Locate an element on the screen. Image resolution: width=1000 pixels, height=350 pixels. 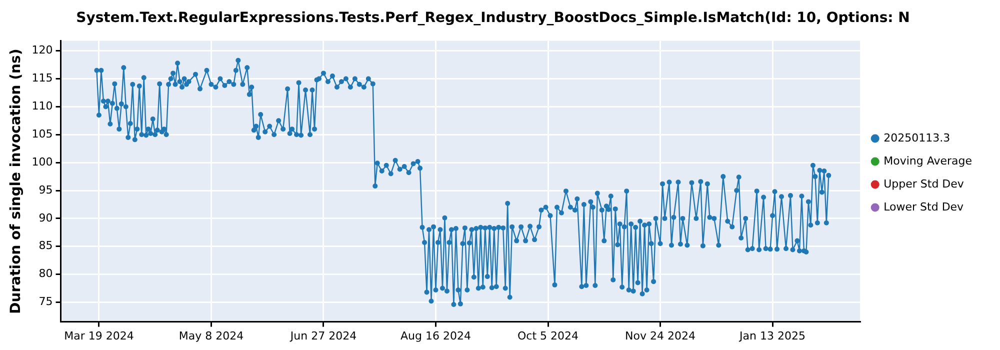
legend-label: Upper Std Dev is located at coordinates (924, 183).